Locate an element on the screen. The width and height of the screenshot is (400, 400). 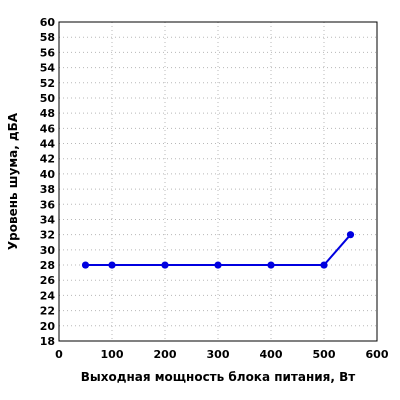
series-line is located at coordinates (218, 250).